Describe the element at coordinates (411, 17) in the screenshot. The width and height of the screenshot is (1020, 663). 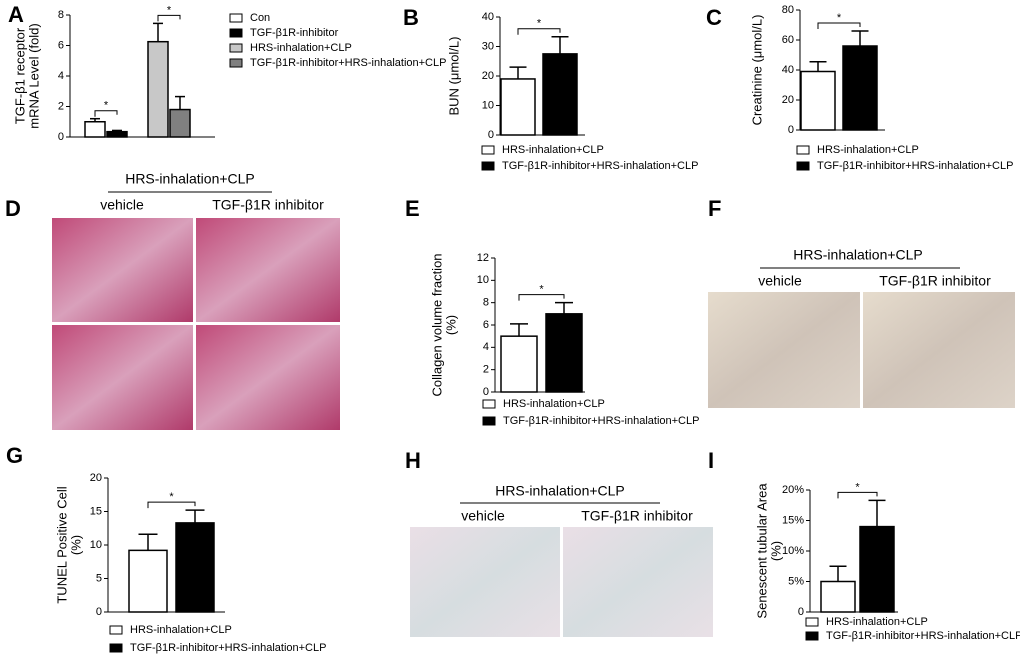
I see `panel-letter: B` at that location.